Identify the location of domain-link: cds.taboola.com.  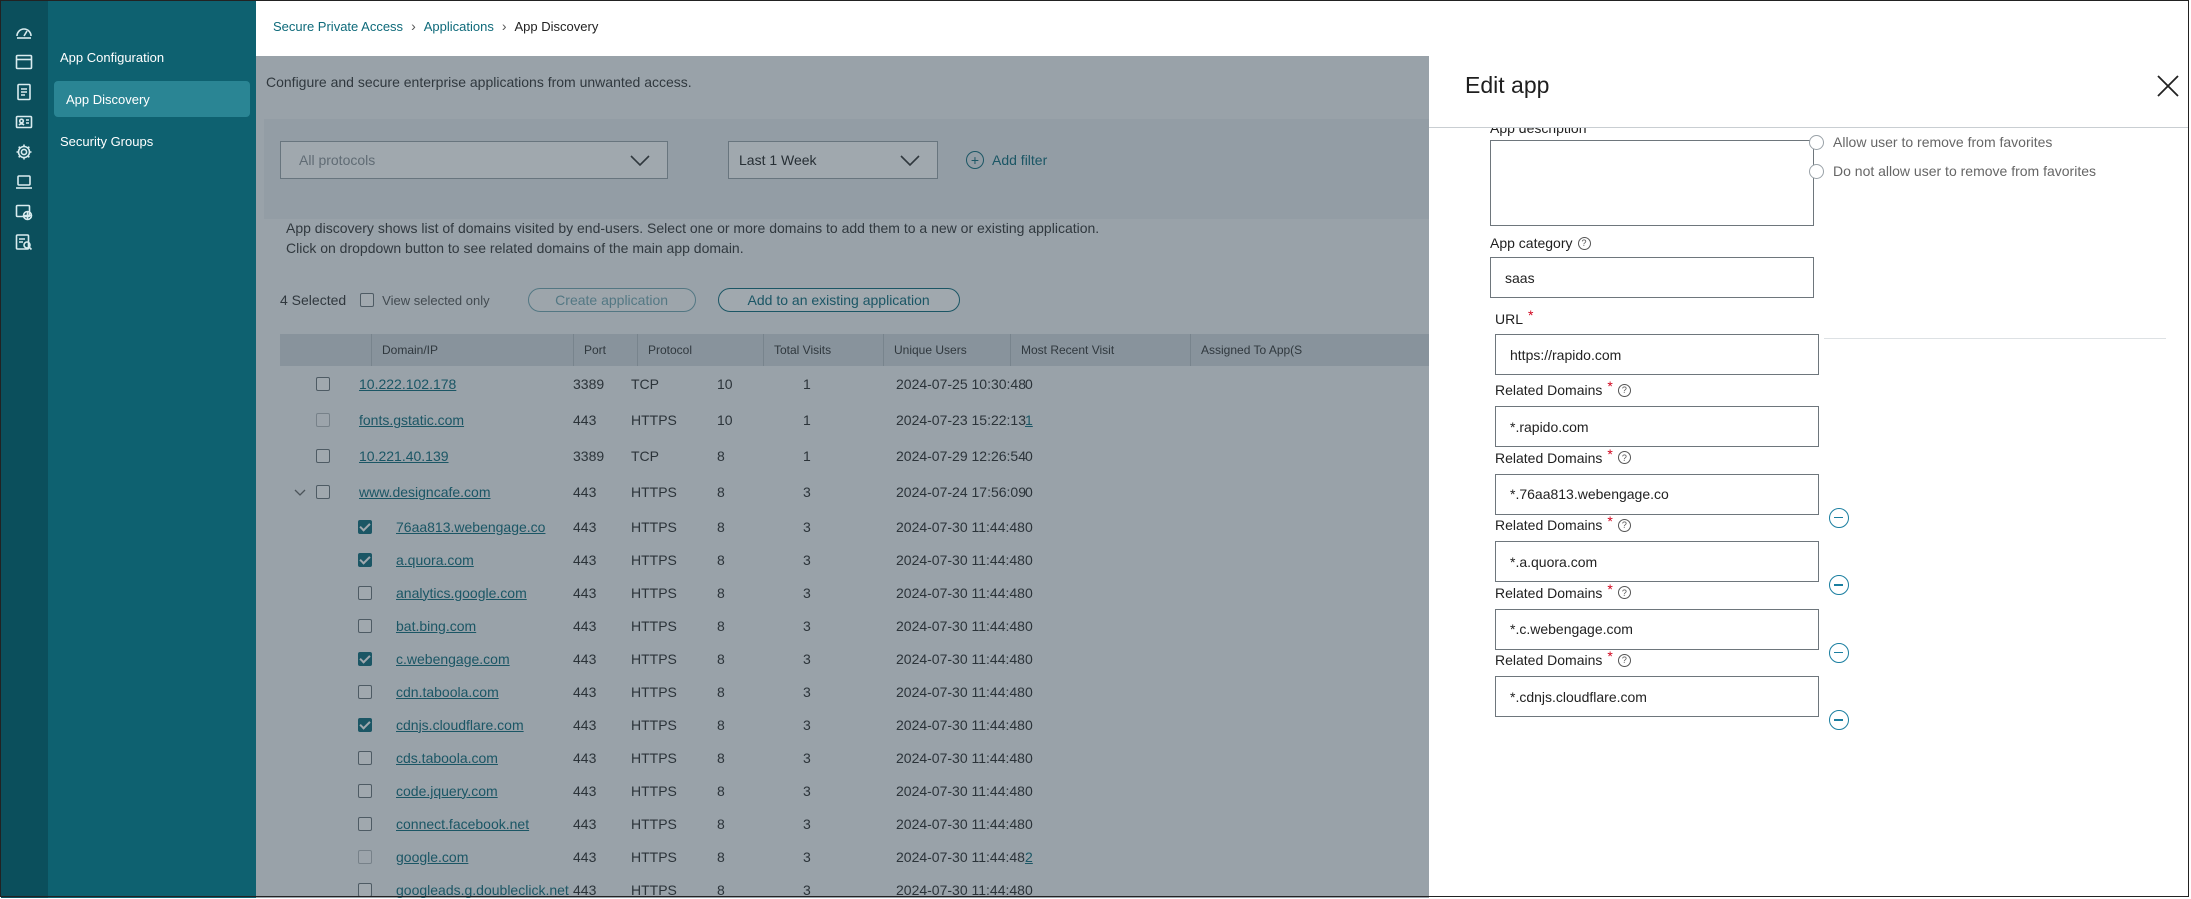
(447, 757).